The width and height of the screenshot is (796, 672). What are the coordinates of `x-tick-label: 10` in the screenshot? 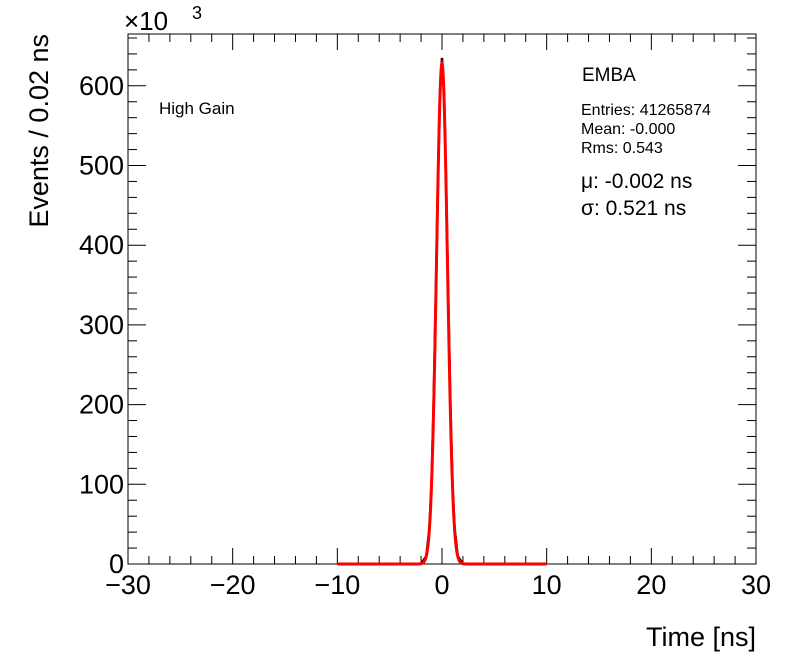 It's located at (547, 585).